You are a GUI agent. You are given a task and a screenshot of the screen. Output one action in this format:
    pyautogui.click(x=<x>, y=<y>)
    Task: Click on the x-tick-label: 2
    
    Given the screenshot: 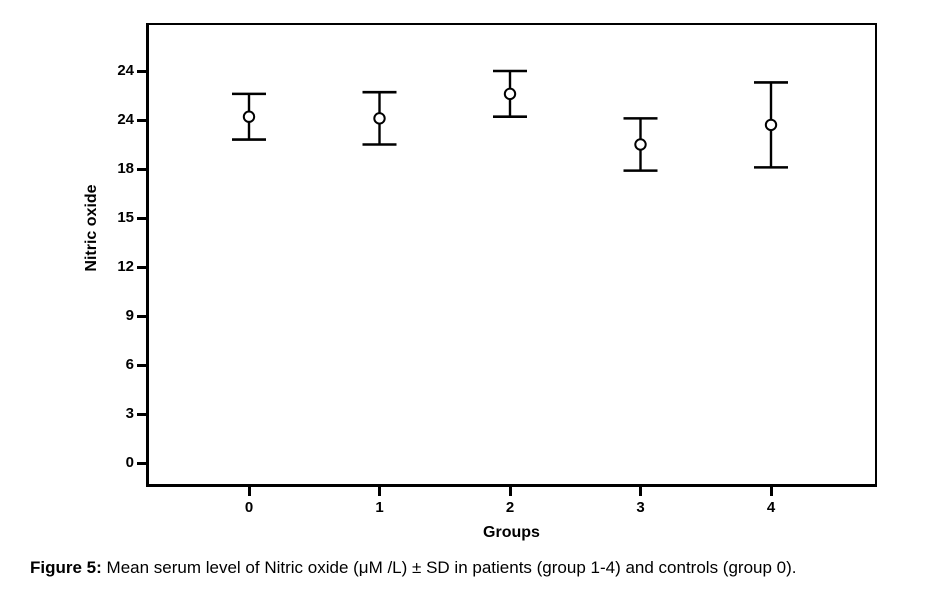 What is the action you would take?
    pyautogui.click(x=510, y=507)
    